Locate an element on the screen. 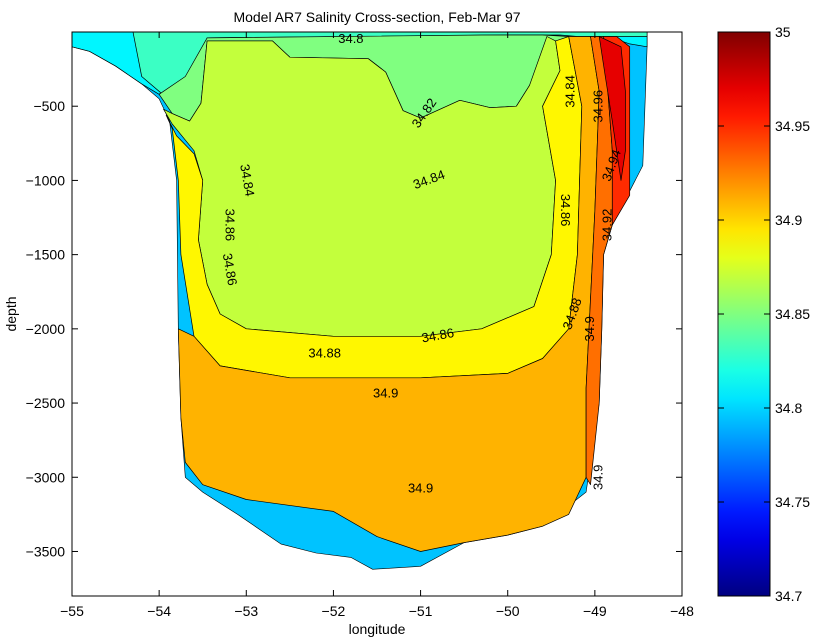  y-tick-label: −2500 is located at coordinates (46, 403).